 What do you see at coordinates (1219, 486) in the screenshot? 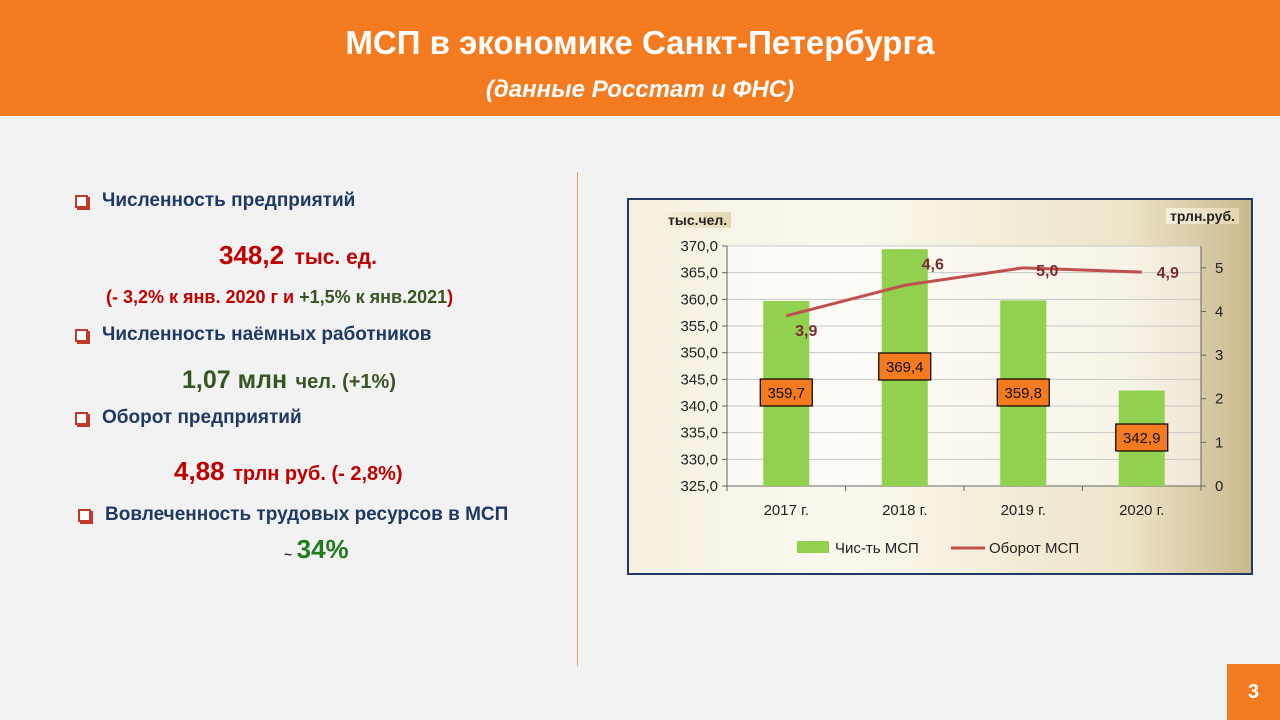
I see `y2-tick-label: 0` at bounding box center [1219, 486].